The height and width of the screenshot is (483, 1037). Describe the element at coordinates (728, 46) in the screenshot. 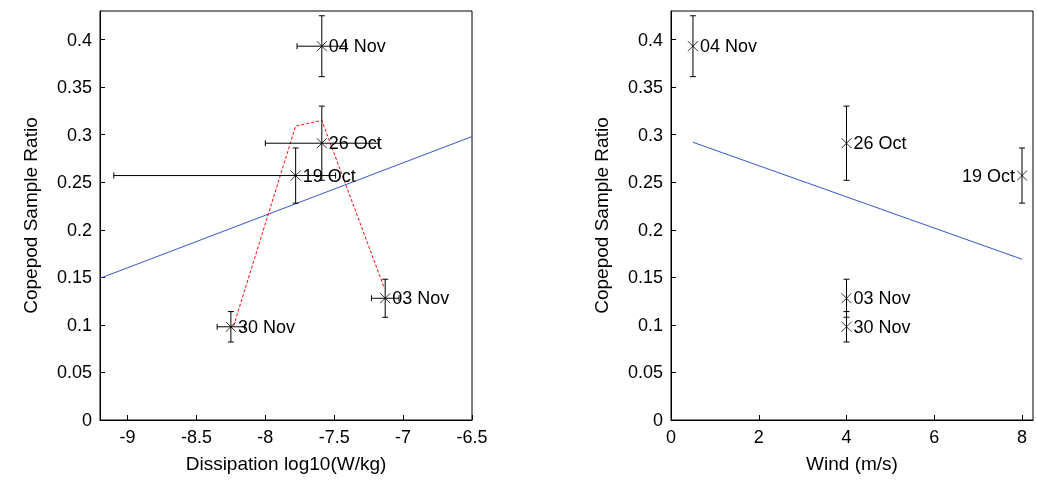

I see `annotation: 04 Nov` at that location.